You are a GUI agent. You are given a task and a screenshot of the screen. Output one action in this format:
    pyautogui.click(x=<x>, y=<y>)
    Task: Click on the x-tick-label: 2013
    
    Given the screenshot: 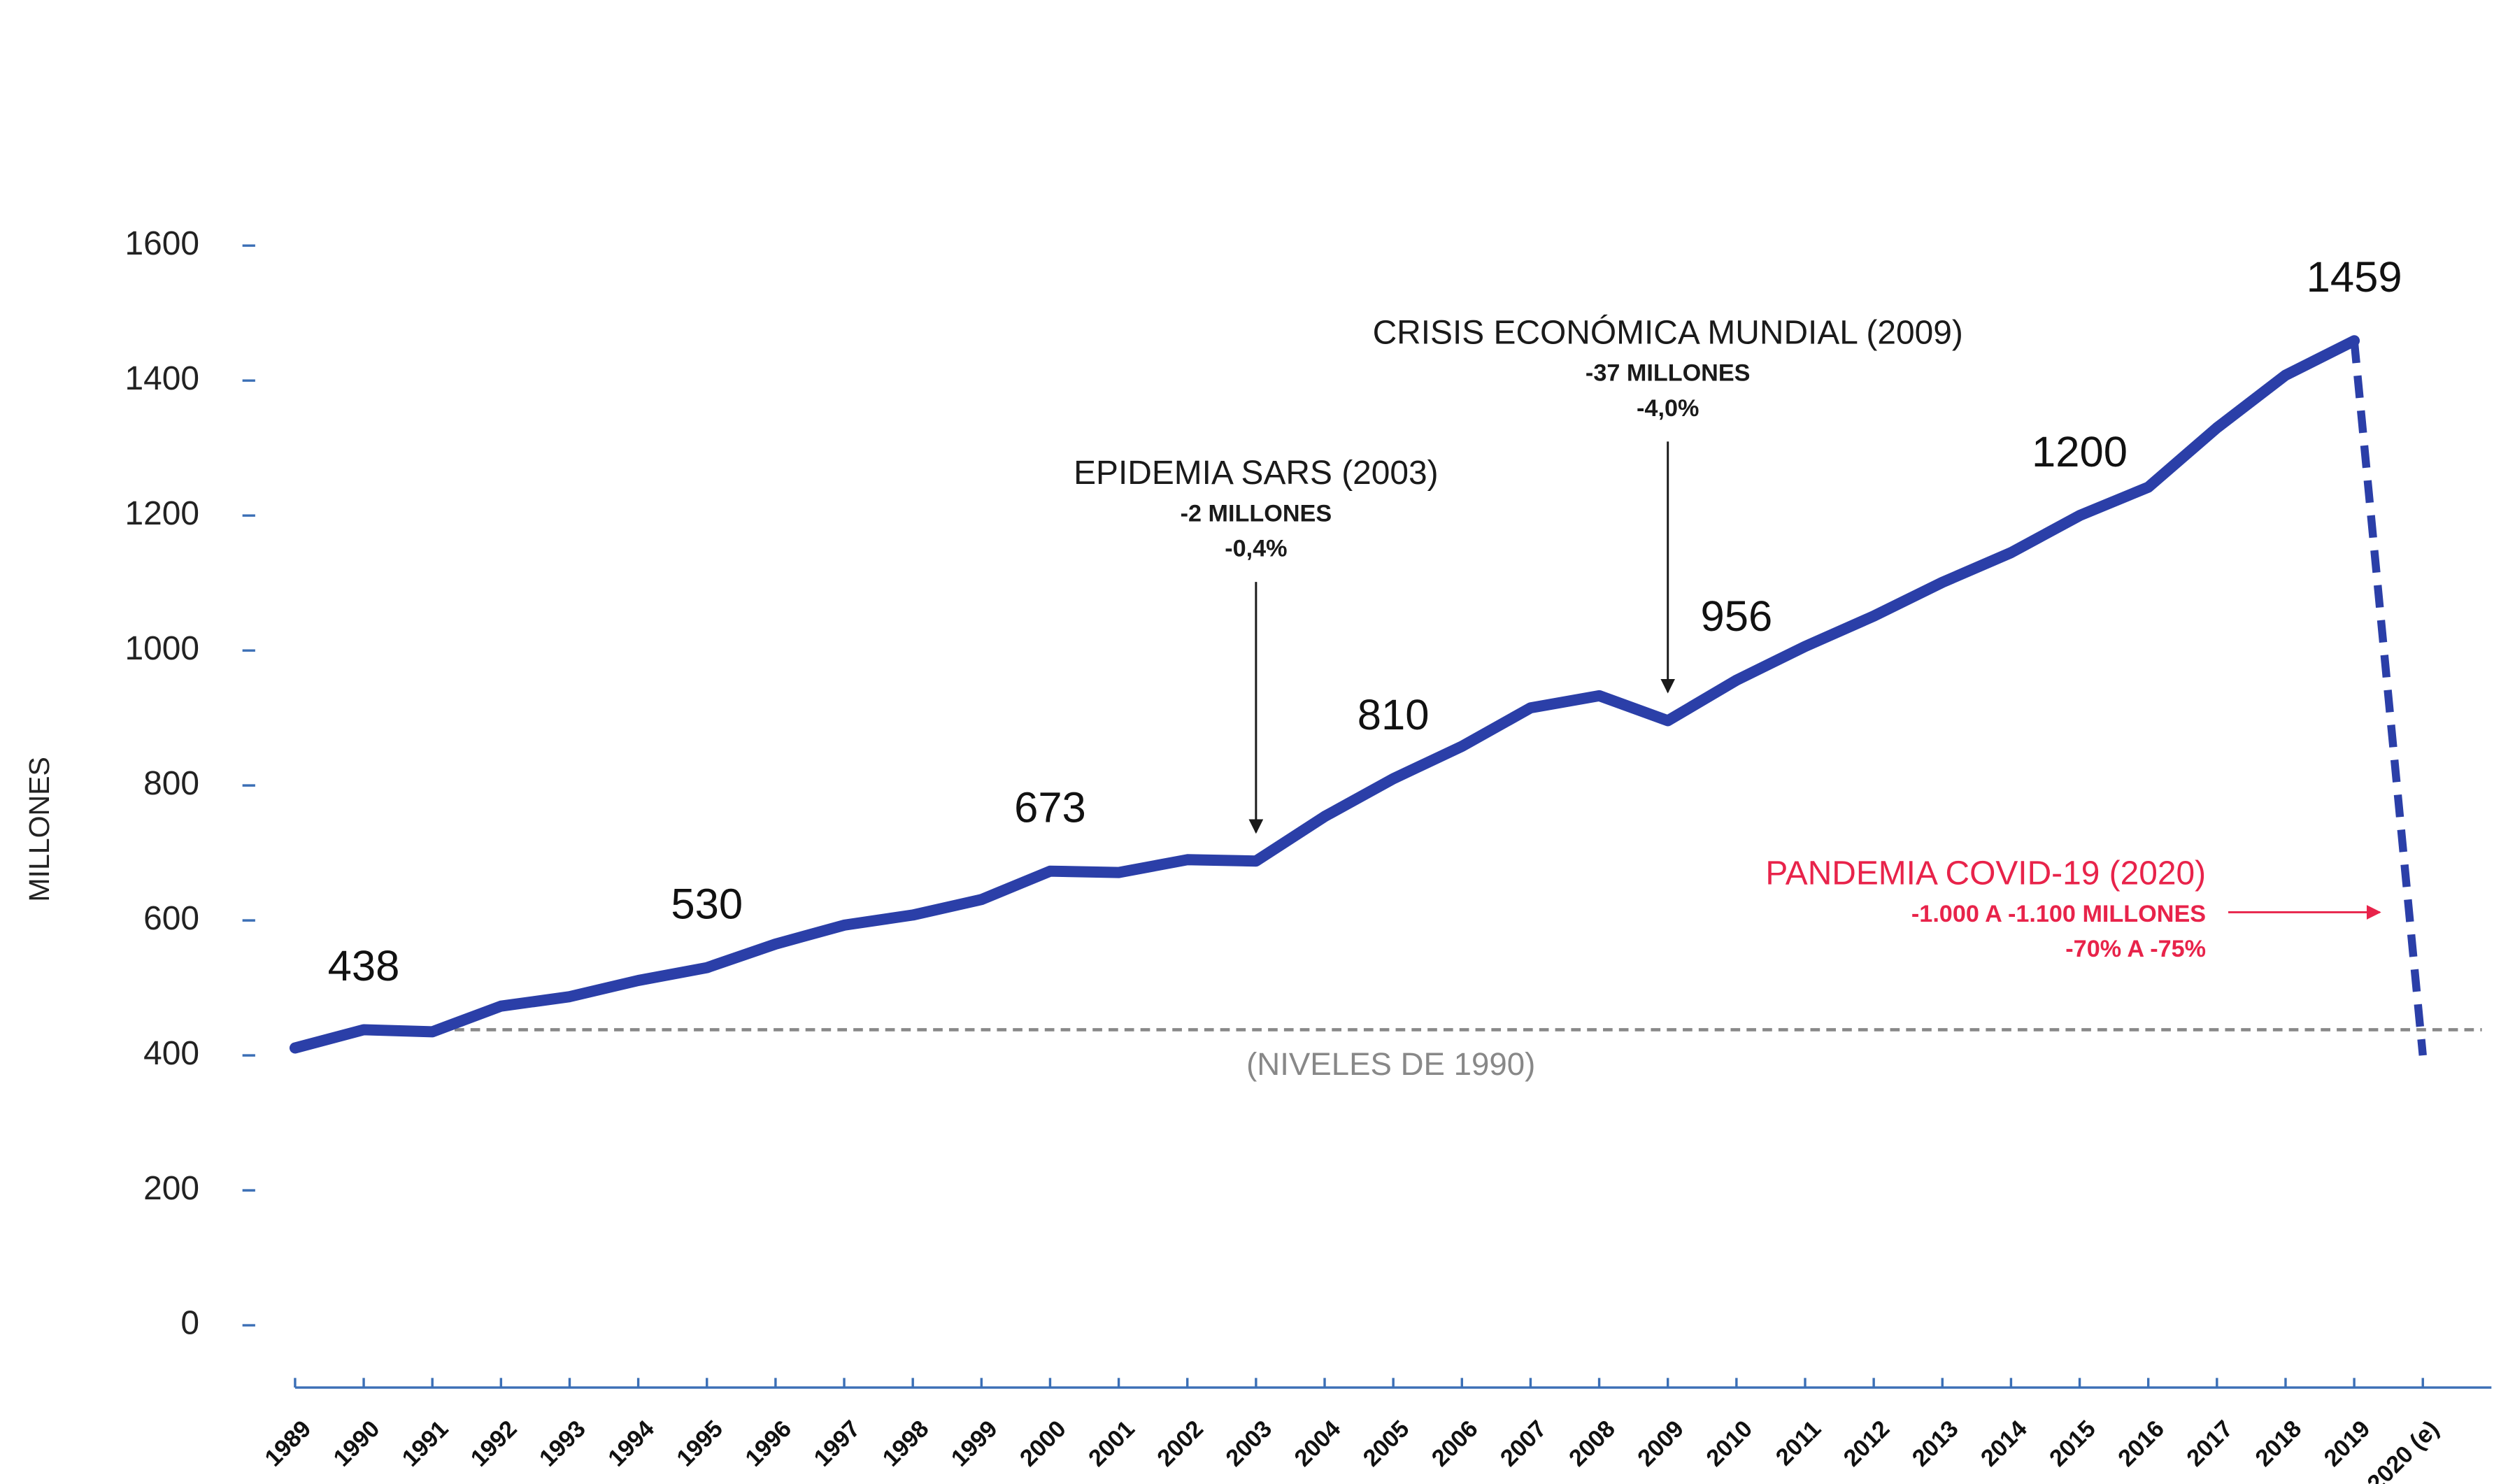 What is the action you would take?
    pyautogui.click(x=1935, y=1443)
    